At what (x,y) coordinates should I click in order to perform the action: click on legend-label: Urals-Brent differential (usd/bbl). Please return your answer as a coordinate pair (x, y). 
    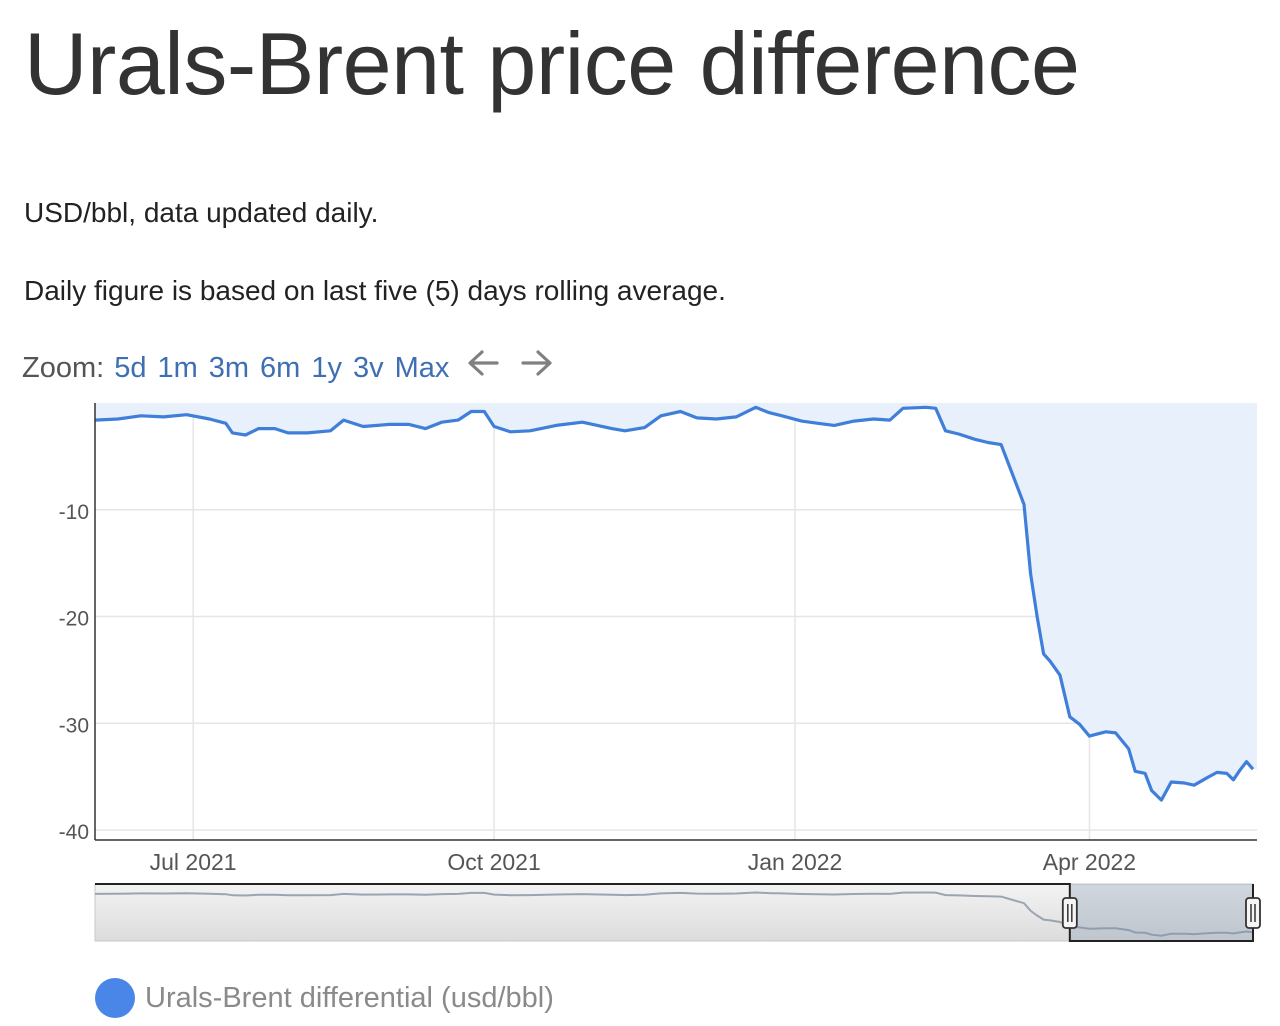
    Looking at the image, I should click on (349, 997).